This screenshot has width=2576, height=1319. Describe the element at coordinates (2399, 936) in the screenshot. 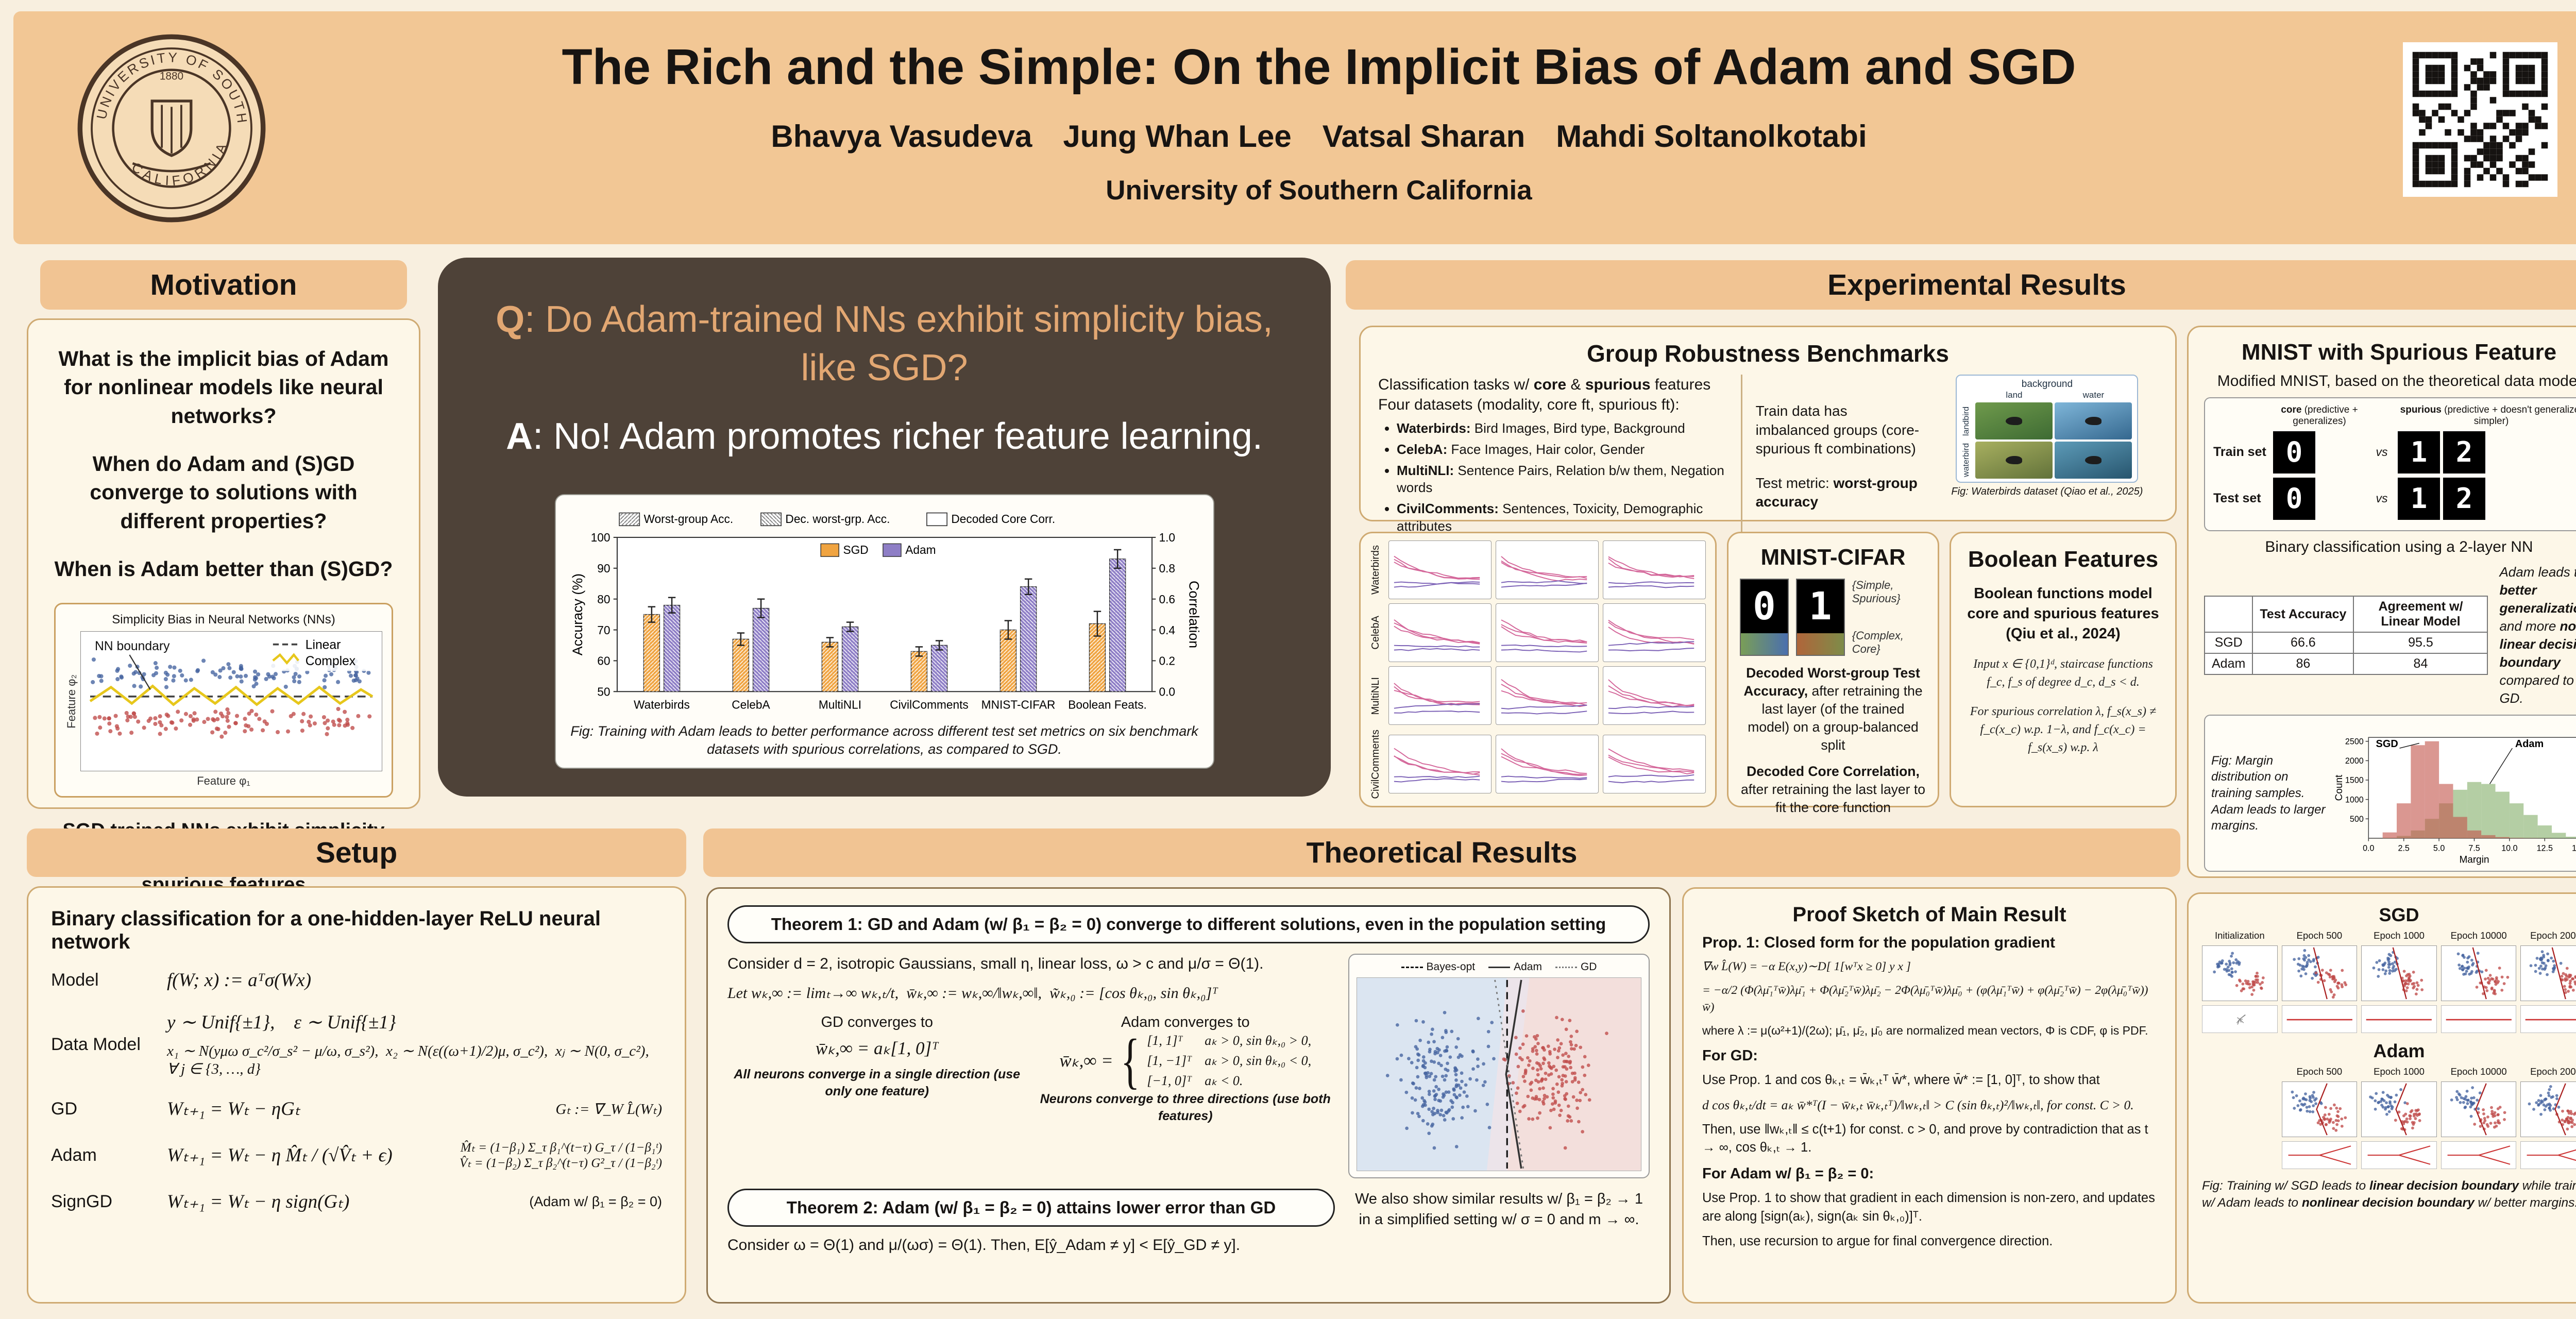

I see `epoch-column-label: Epoch 1000` at that location.